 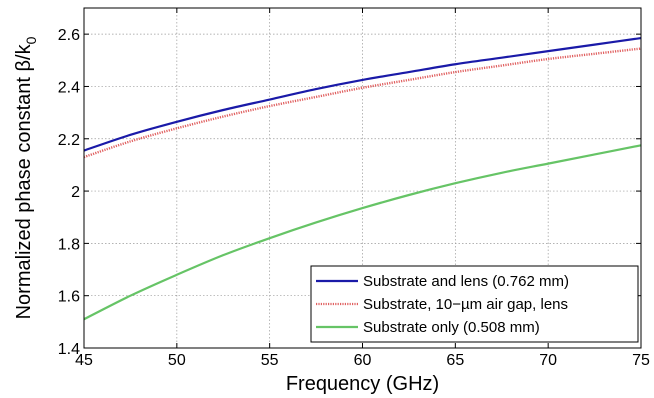 What do you see at coordinates (455, 360) in the screenshot?
I see `x-tick-label: 65` at bounding box center [455, 360].